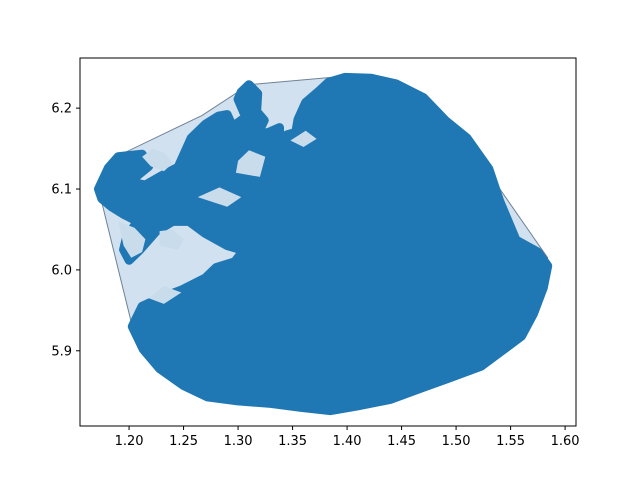 The height and width of the screenshot is (480, 640). What do you see at coordinates (61, 351) in the screenshot?
I see `y-tick-label: 5.9` at bounding box center [61, 351].